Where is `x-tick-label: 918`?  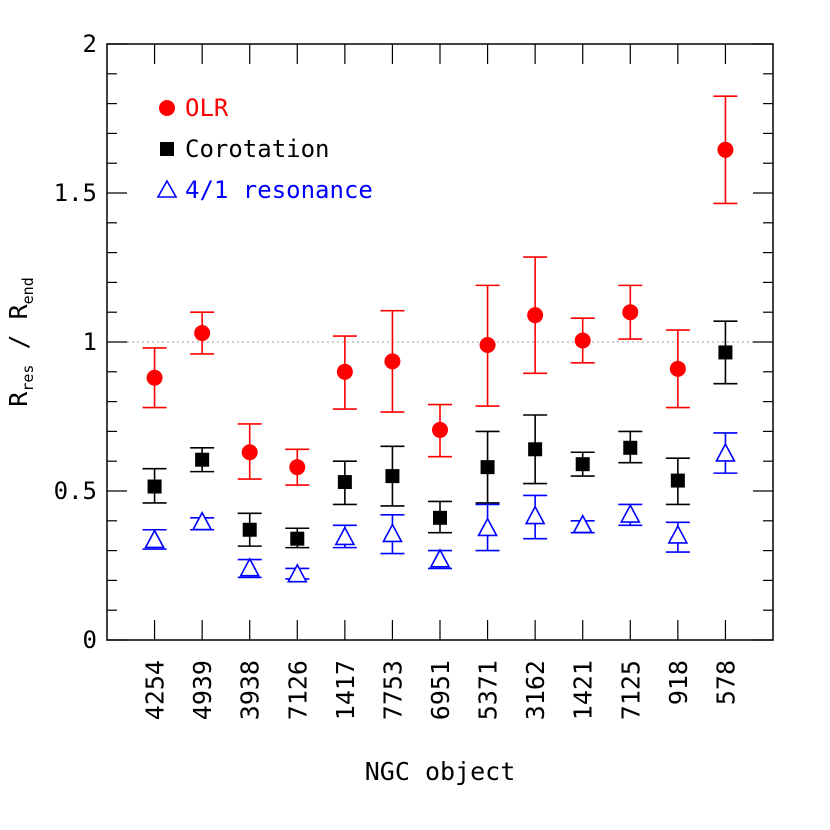
x-tick-label: 918 is located at coordinates (678, 682).